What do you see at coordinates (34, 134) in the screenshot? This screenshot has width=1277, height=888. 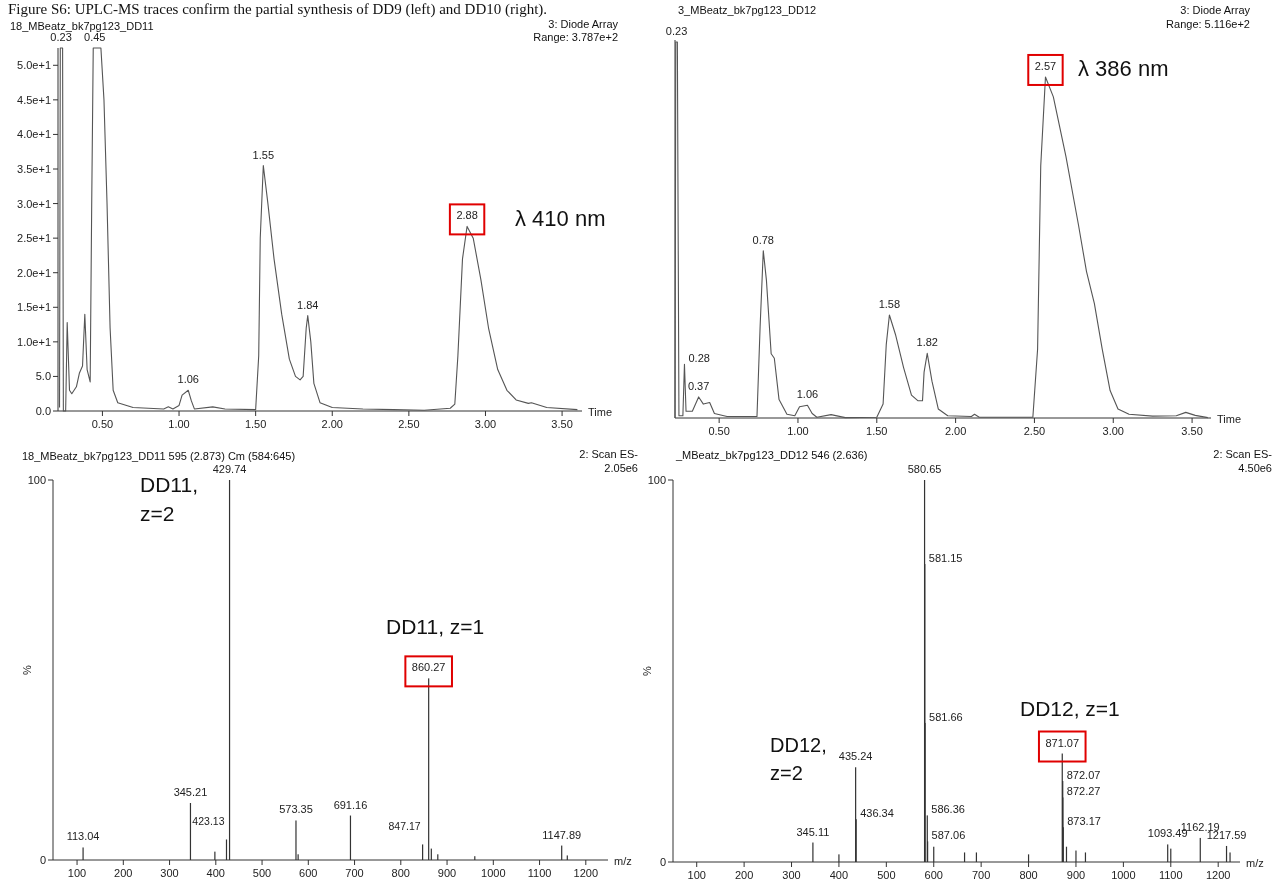 I see `y-tick-label: 4.0e+1` at bounding box center [34, 134].